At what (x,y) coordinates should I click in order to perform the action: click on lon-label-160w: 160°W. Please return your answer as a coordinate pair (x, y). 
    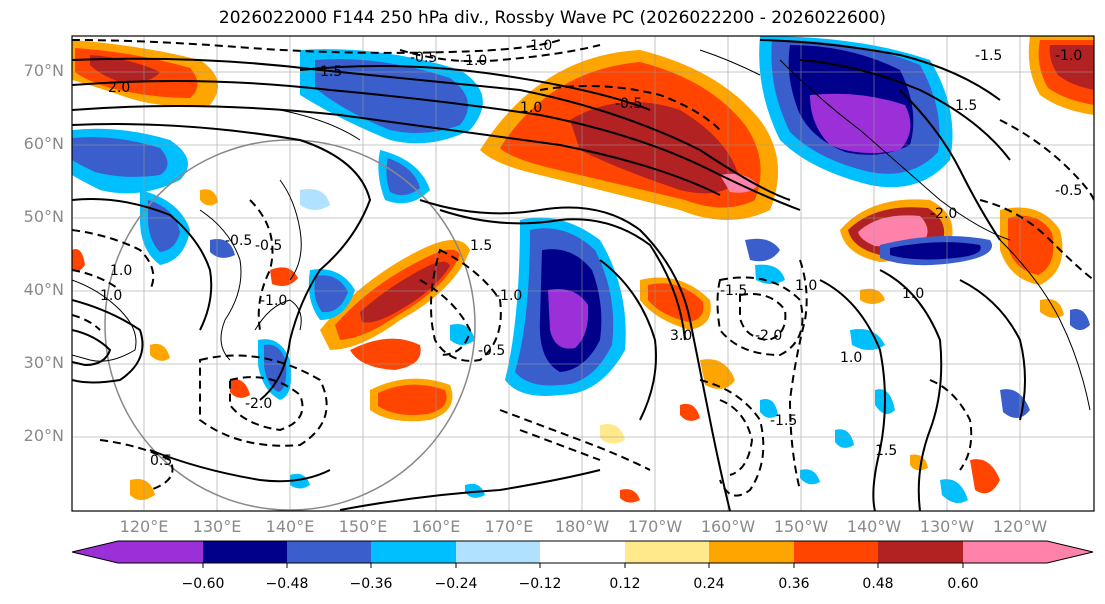
    Looking at the image, I should click on (728, 526).